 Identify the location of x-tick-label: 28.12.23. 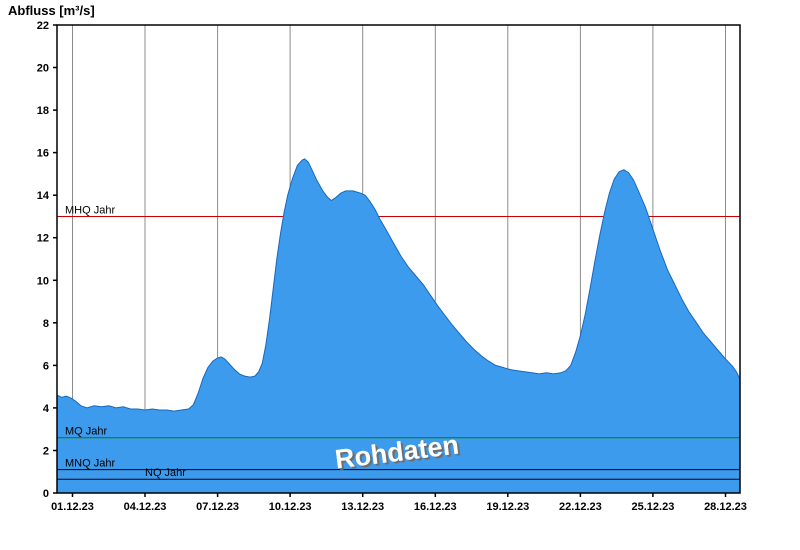
(725, 507).